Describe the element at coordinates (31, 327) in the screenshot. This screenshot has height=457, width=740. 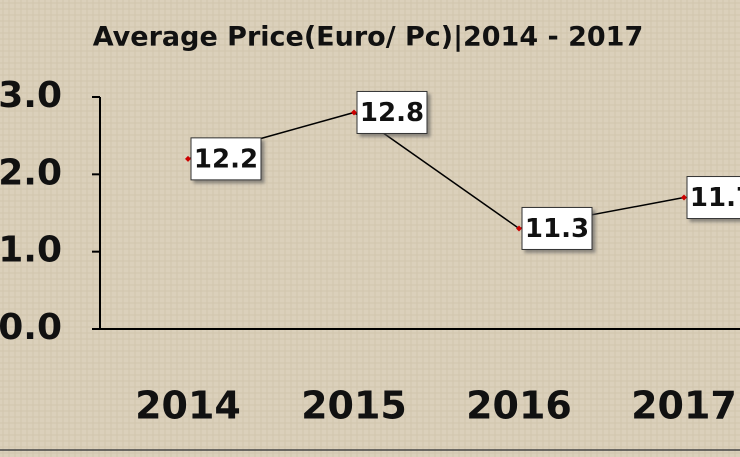
I see `y-tick-label: 10.0` at that location.